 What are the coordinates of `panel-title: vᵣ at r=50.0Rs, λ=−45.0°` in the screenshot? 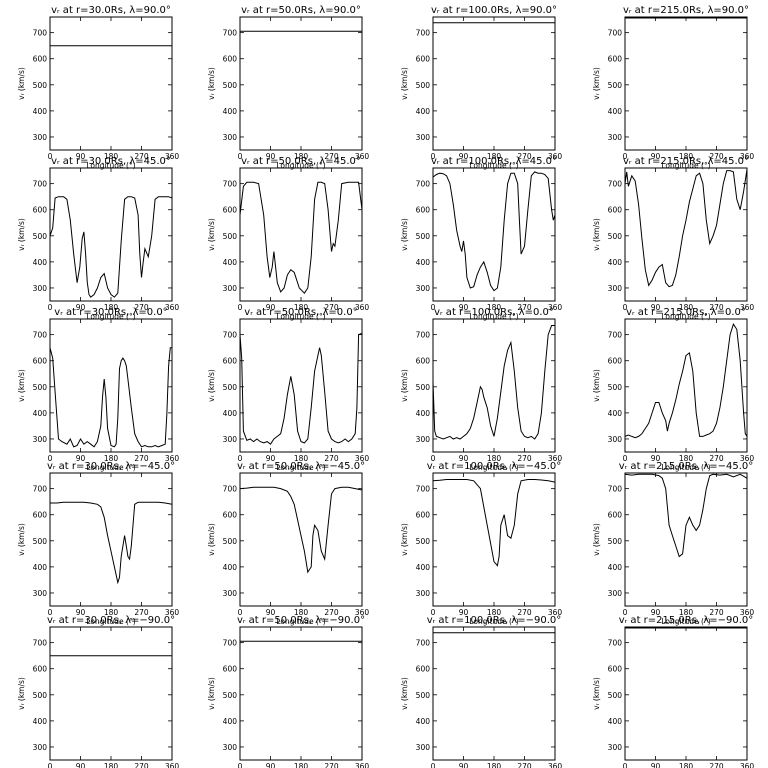 It's located at (301, 466).